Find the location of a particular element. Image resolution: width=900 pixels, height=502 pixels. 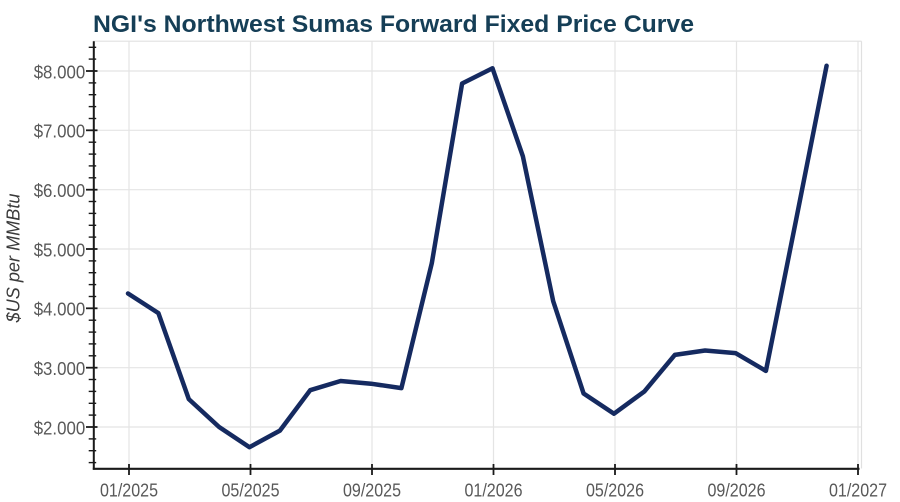

svg-text: $3.000 is located at coordinates (60, 369).